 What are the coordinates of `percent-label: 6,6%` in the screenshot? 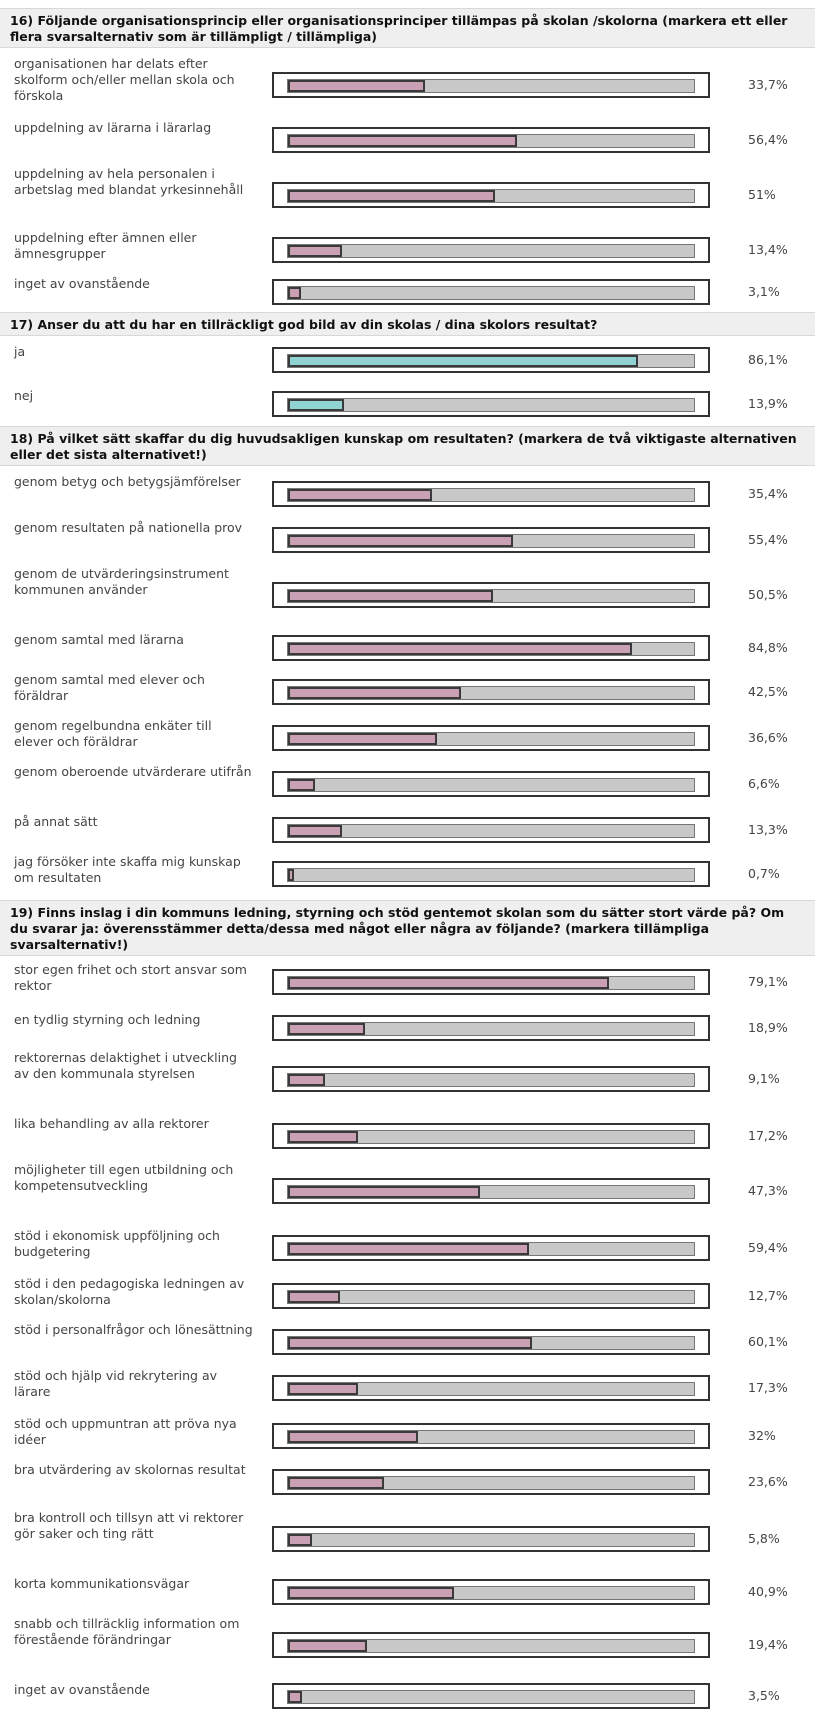 It's located at (764, 783).